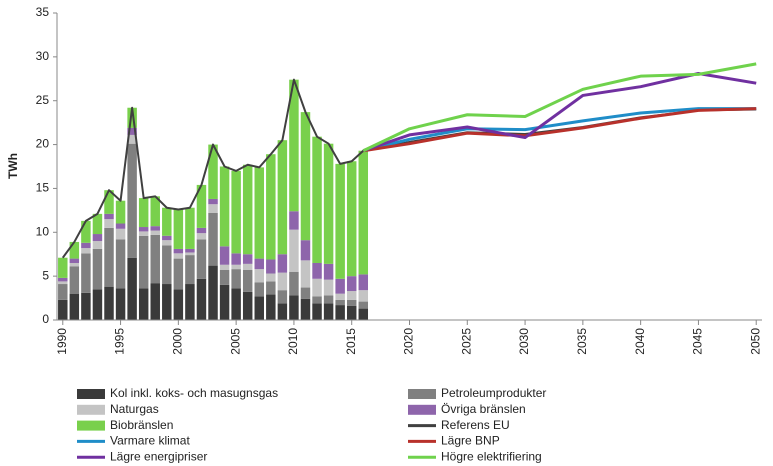 This screenshot has height=466, width=773. What do you see at coordinates (43, 100) in the screenshot?
I see `y-tick-label: 25` at bounding box center [43, 100].